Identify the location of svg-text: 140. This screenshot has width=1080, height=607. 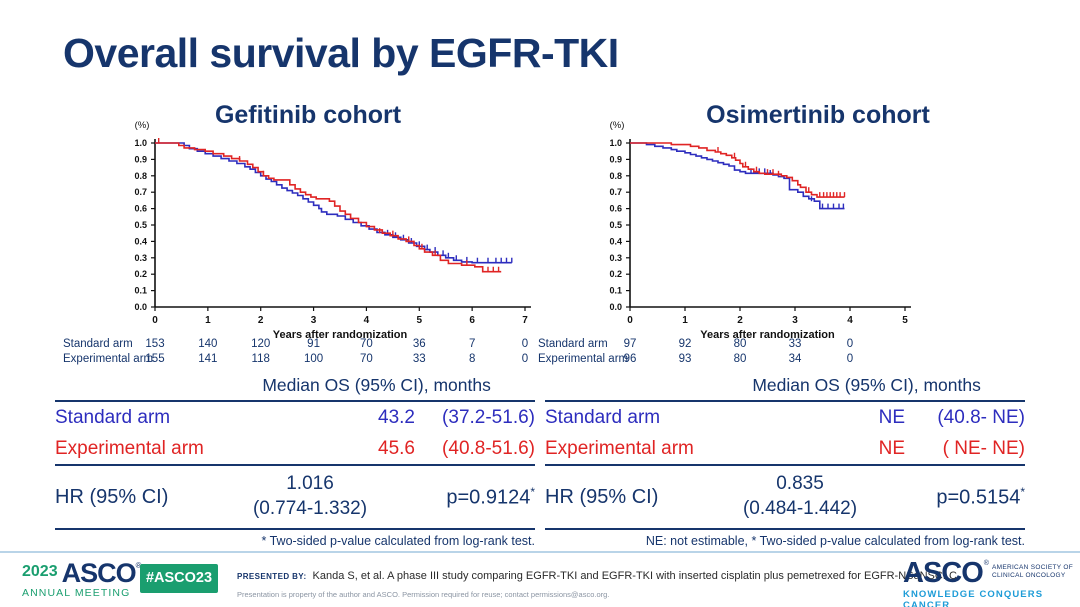
(207, 344).